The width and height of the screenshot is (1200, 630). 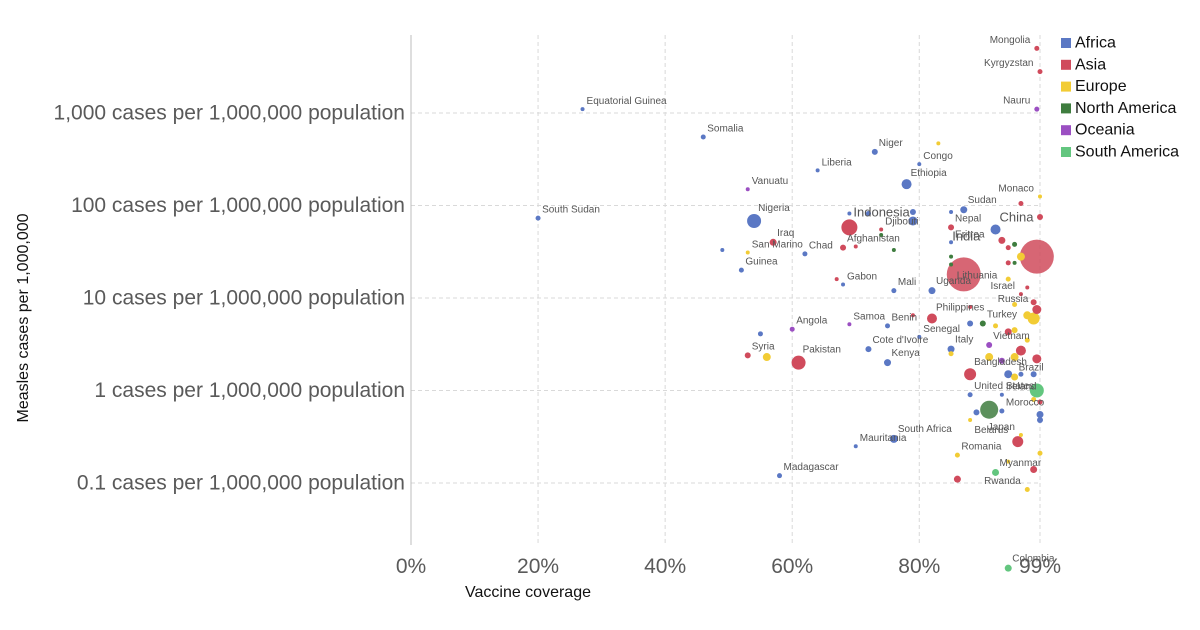 What do you see at coordinates (1095, 43) in the screenshot?
I see `legend-item: Africa` at bounding box center [1095, 43].